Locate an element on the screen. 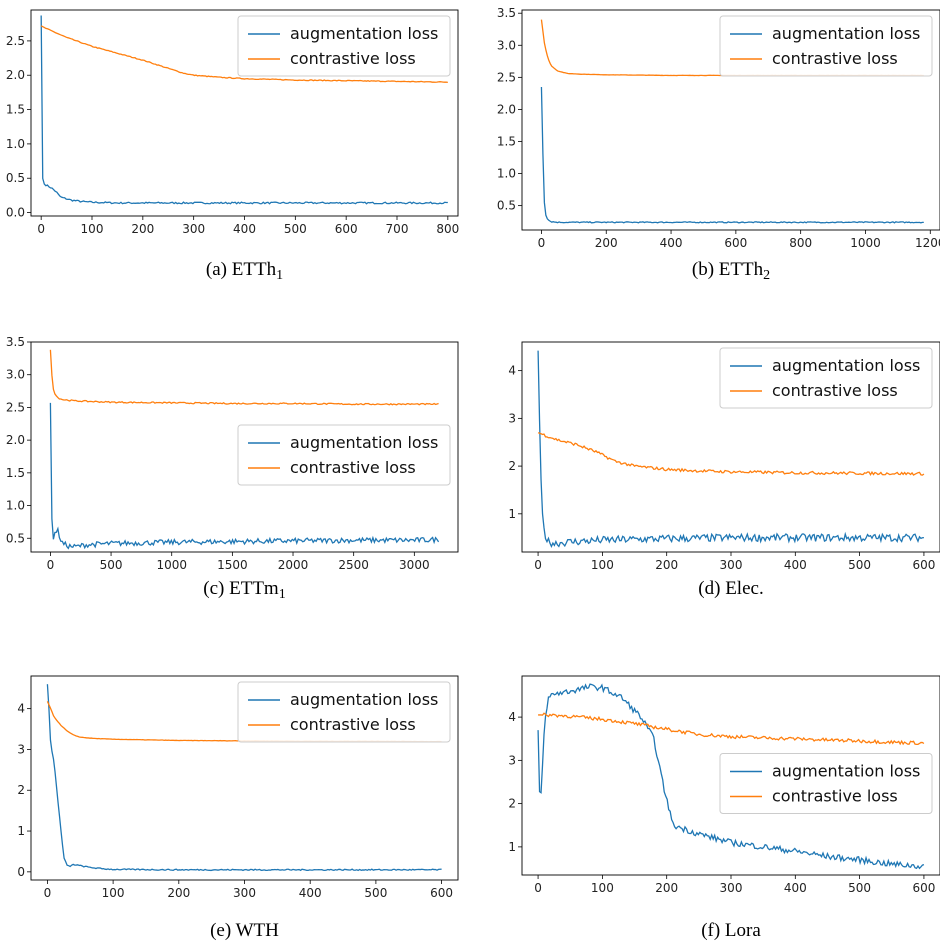 This screenshot has width=940, height=949. x-tick-label: 700 is located at coordinates (397, 229).